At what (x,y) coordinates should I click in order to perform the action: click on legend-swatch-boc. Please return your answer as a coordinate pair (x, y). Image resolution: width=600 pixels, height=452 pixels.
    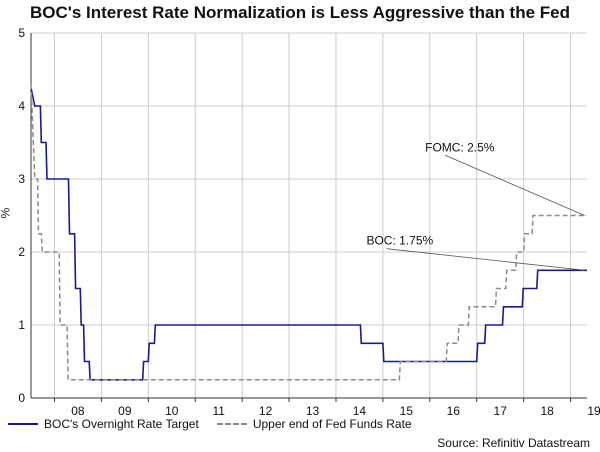
    Looking at the image, I should click on (23, 424).